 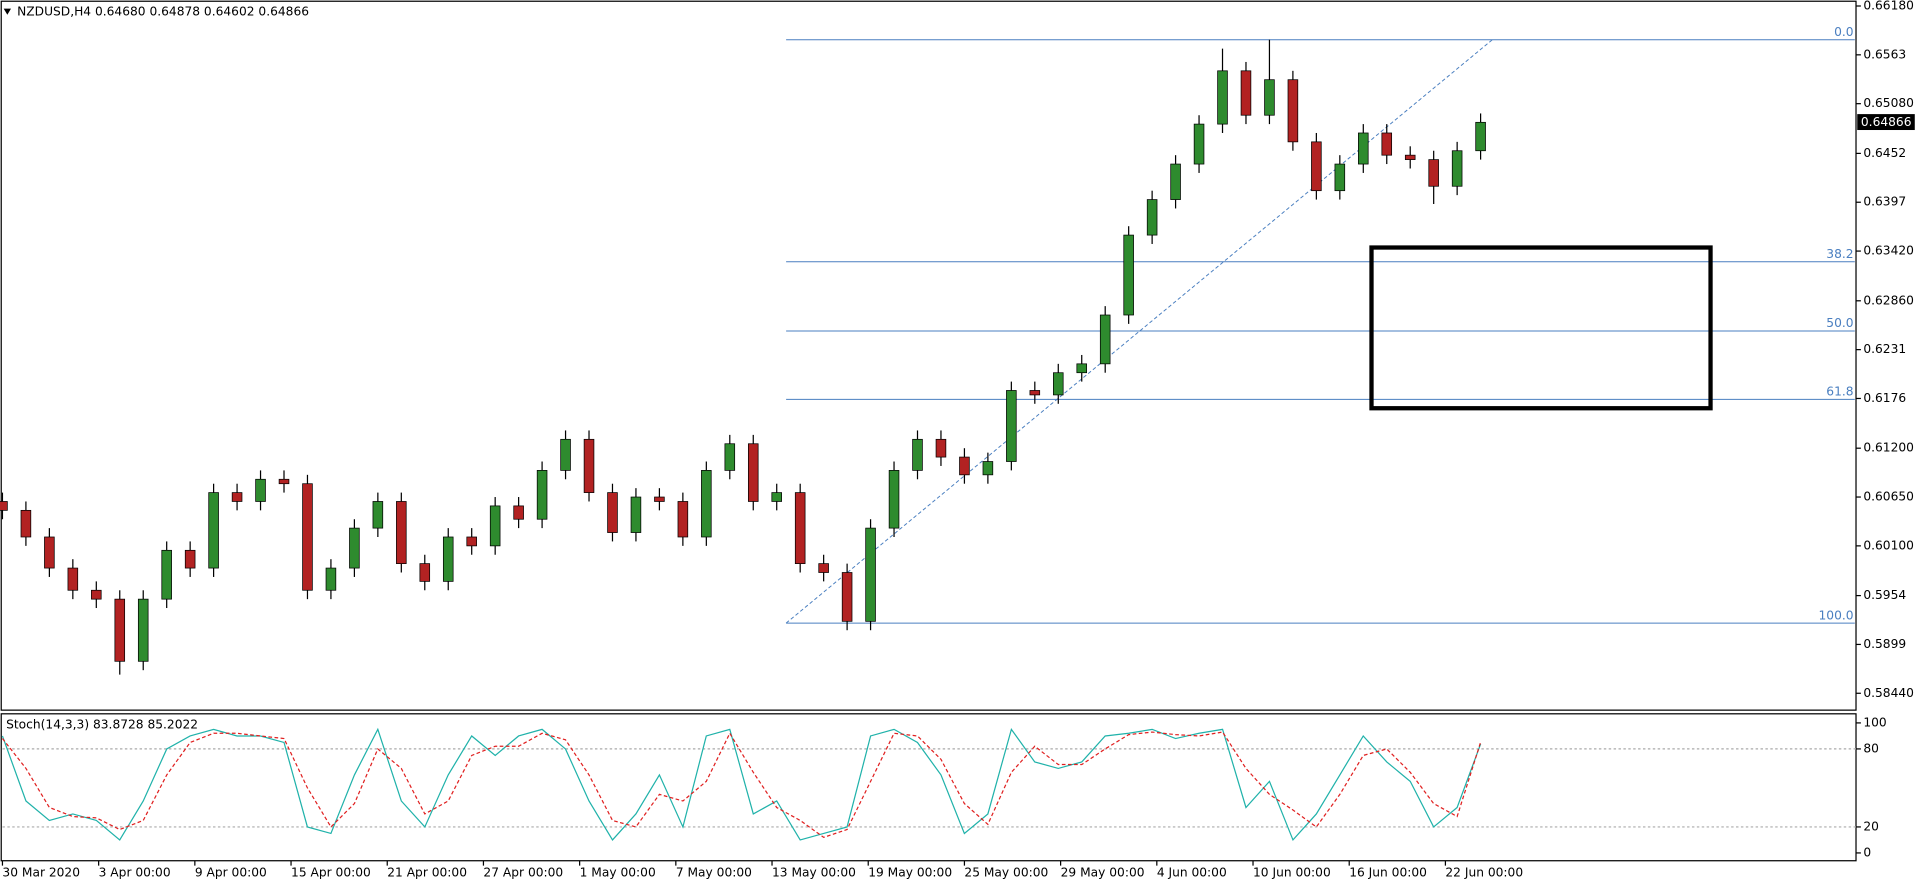 What do you see at coordinates (1888, 497) in the screenshot?
I see `y-tick-label: 0.60650` at bounding box center [1888, 497].